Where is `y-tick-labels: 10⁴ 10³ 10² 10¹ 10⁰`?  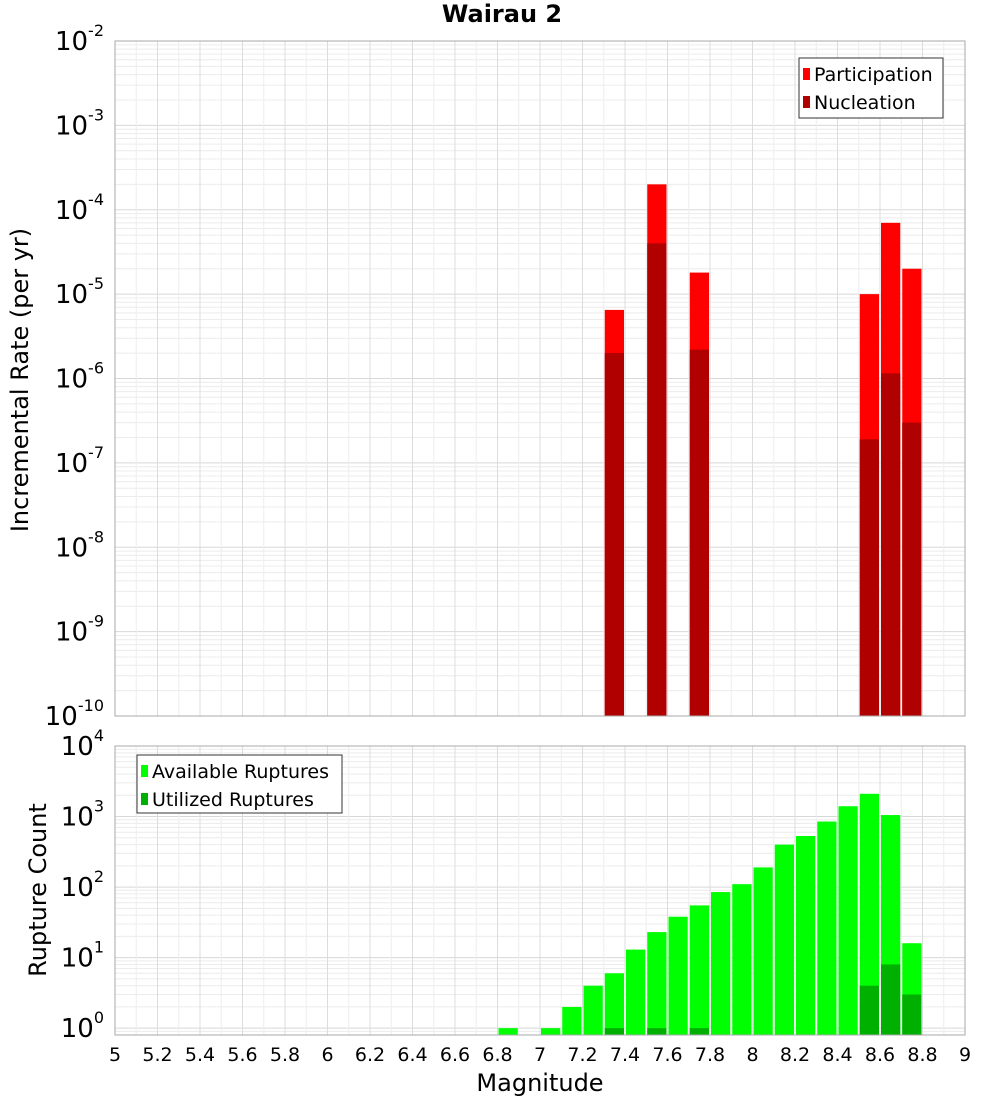 y-tick-labels: 10⁴ 10³ 10² 10¹ 10⁰ is located at coordinates (82, 885).